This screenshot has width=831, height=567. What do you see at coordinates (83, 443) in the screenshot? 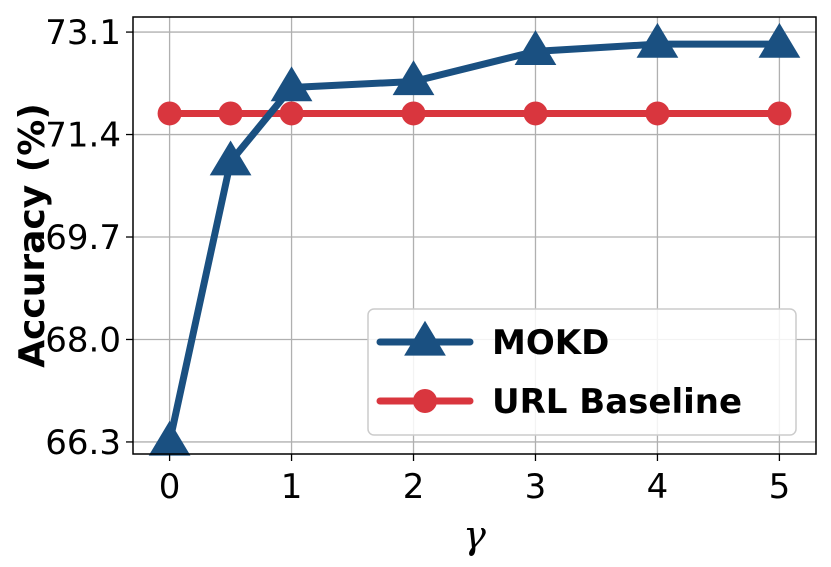
I see `y-tick-label: 66.3` at bounding box center [83, 443].